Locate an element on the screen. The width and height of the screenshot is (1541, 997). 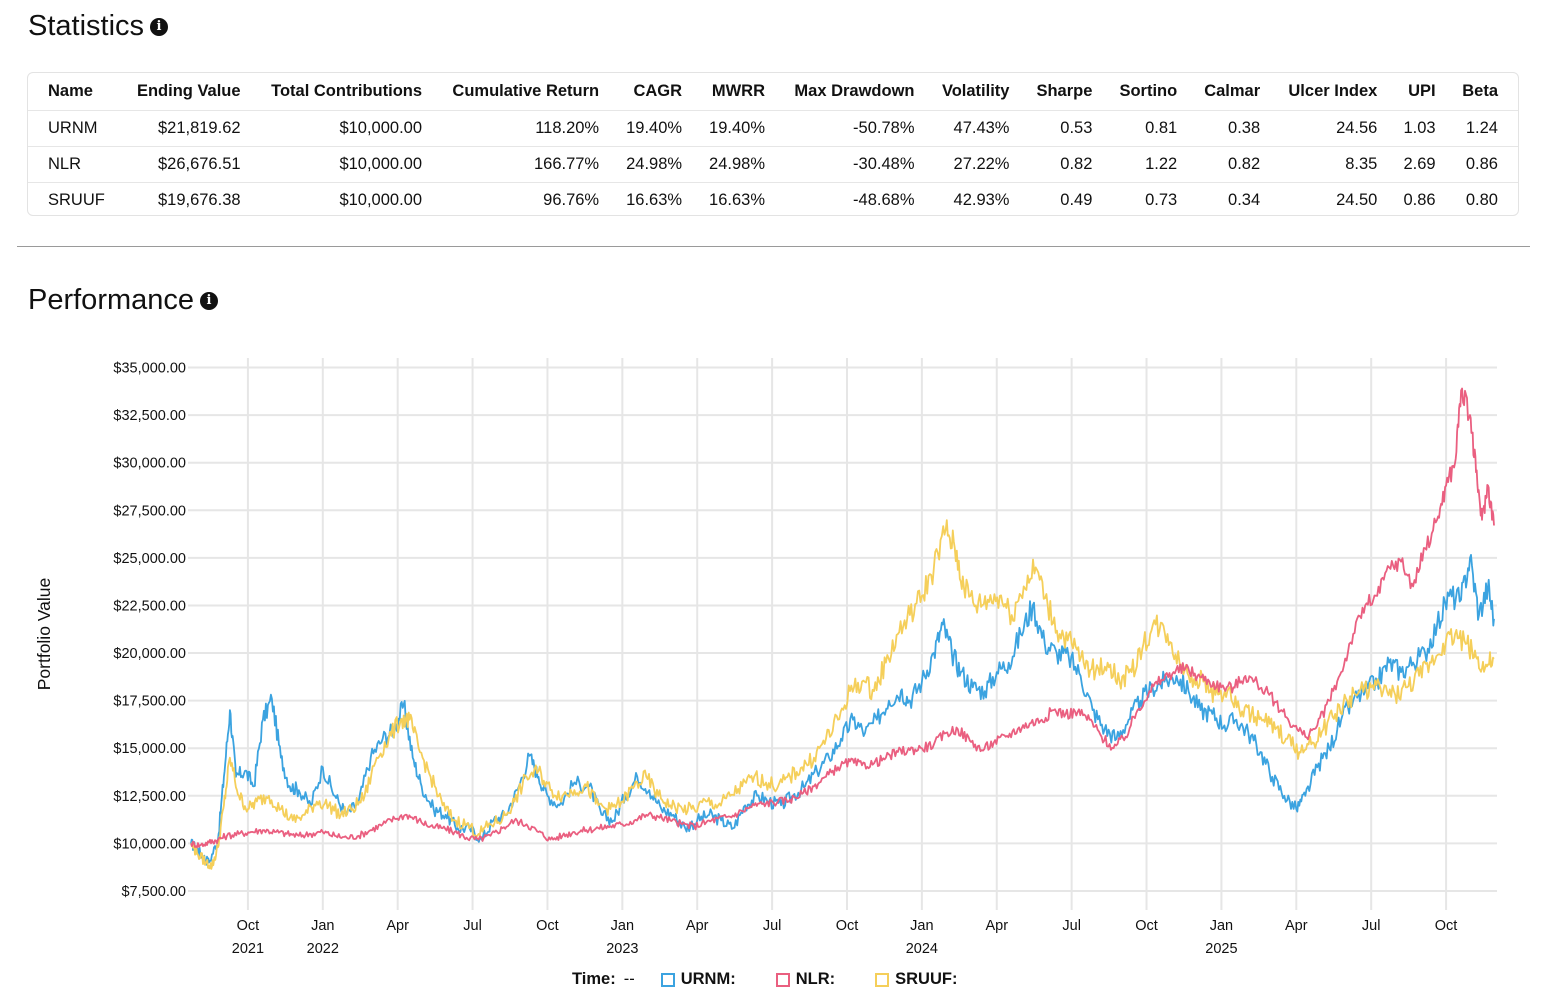
column-header: Ending Value is located at coordinates (188, 91).